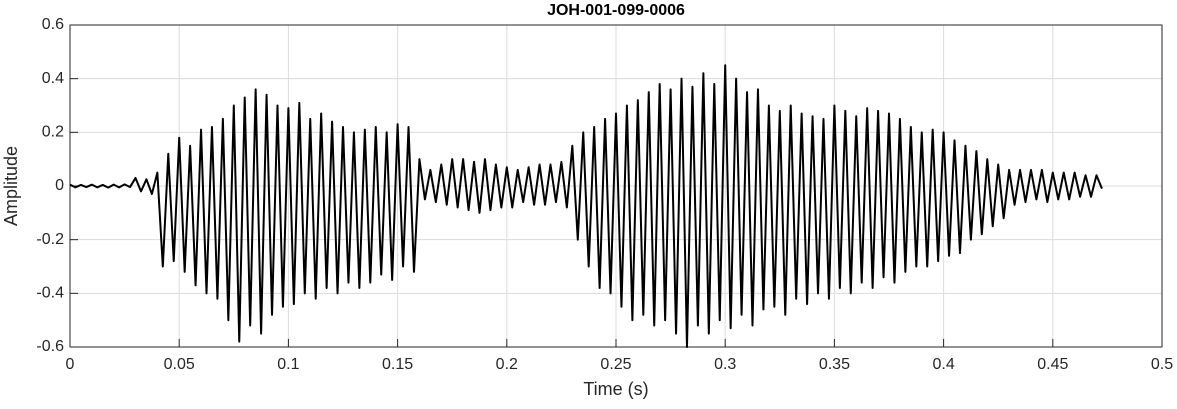 This screenshot has width=1177, height=409. Describe the element at coordinates (53, 24) in the screenshot. I see `y-tick-label: 0.6` at that location.